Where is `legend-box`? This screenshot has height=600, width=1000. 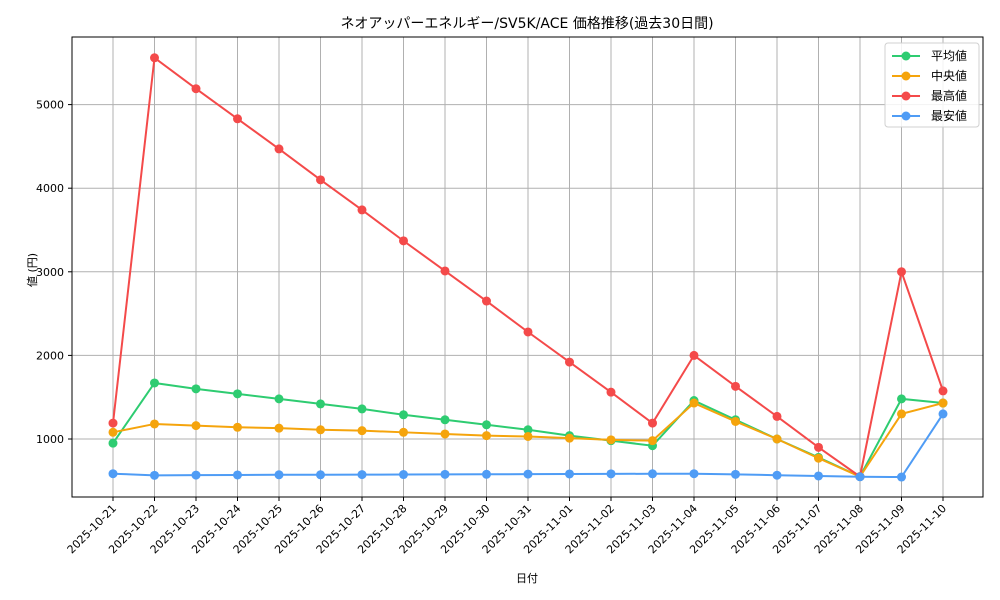
legend-box is located at coordinates (932, 85).